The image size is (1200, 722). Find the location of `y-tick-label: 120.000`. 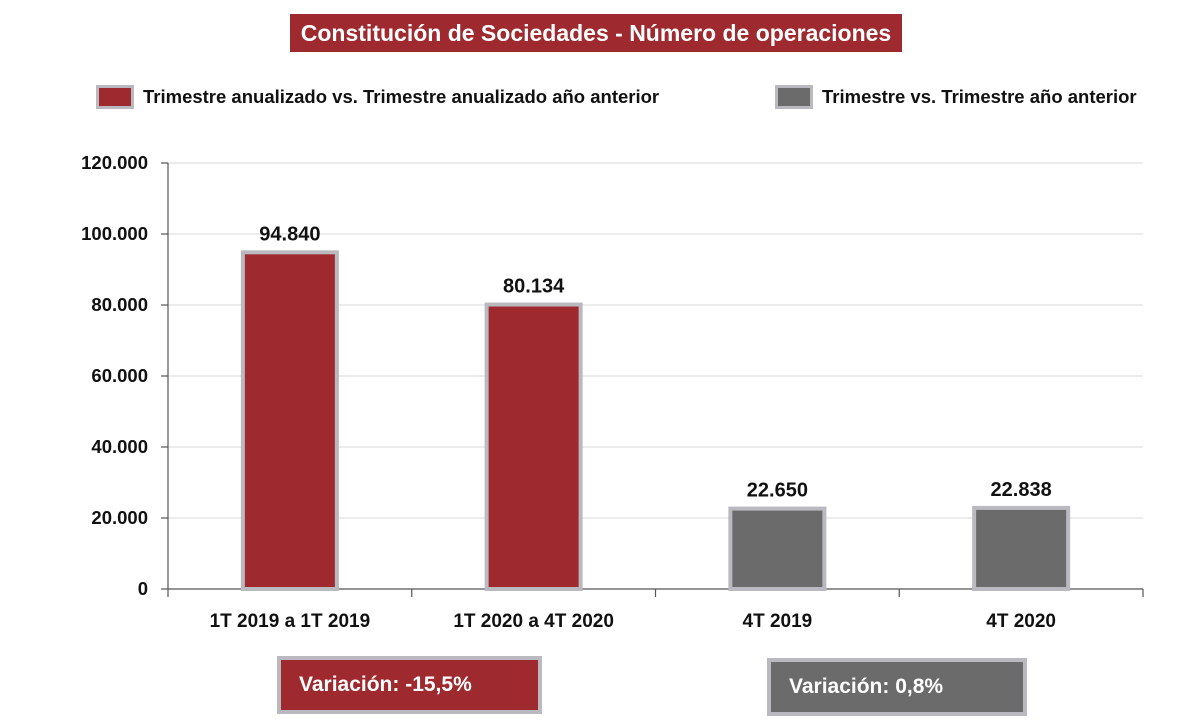

y-tick-label: 120.000 is located at coordinates (114, 162).